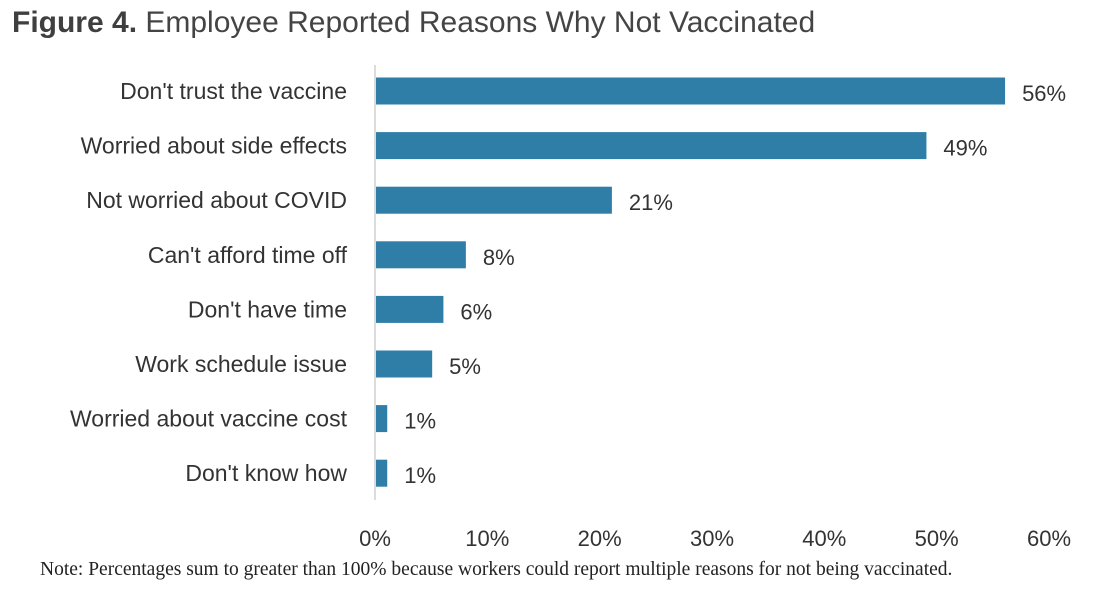 The width and height of the screenshot is (1108, 616). I want to click on category-label: Can't afford time off, so click(248, 255).